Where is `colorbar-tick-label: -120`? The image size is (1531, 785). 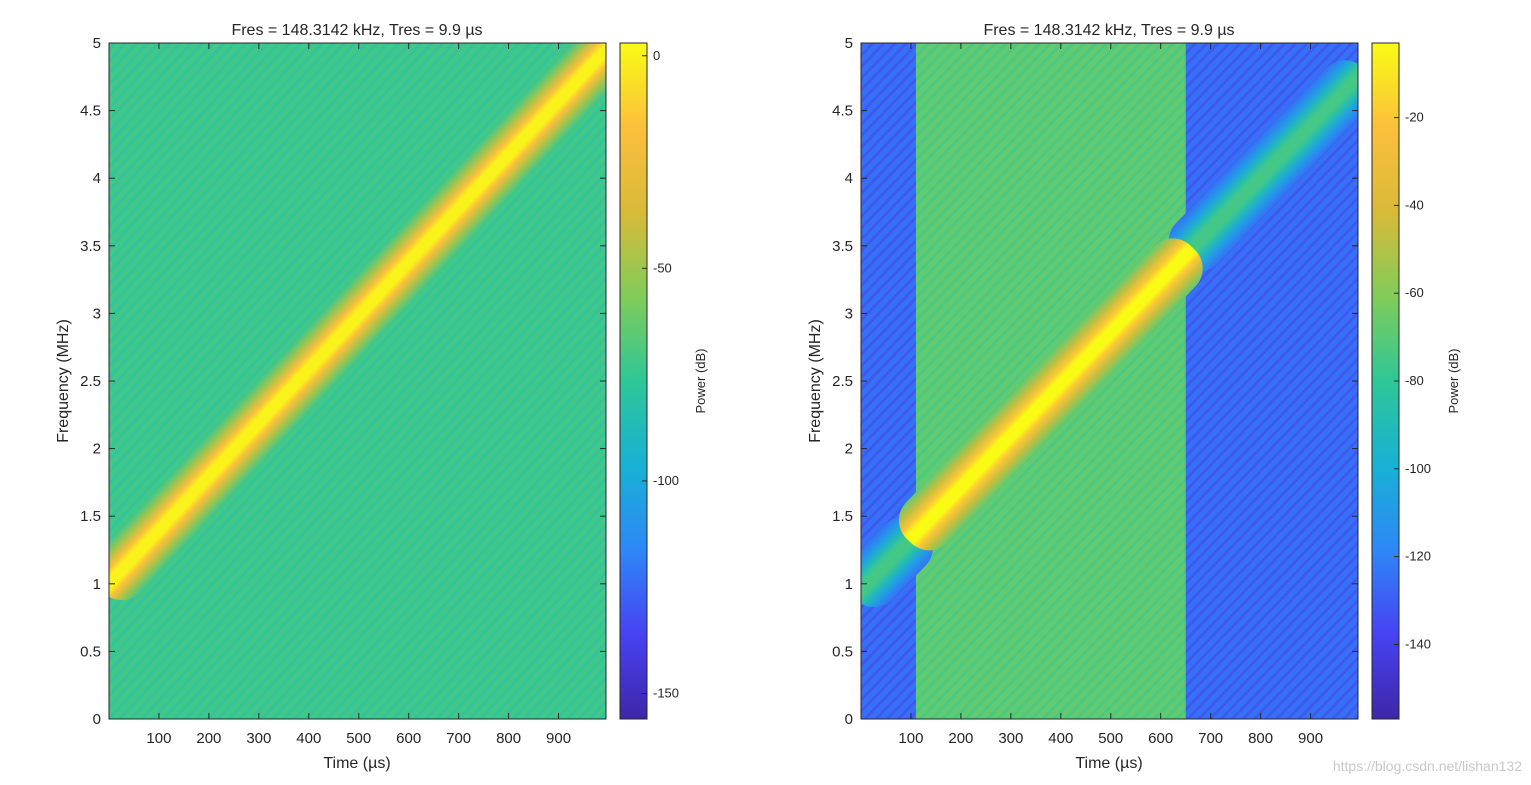
colorbar-tick-label: -120 is located at coordinates (1418, 556).